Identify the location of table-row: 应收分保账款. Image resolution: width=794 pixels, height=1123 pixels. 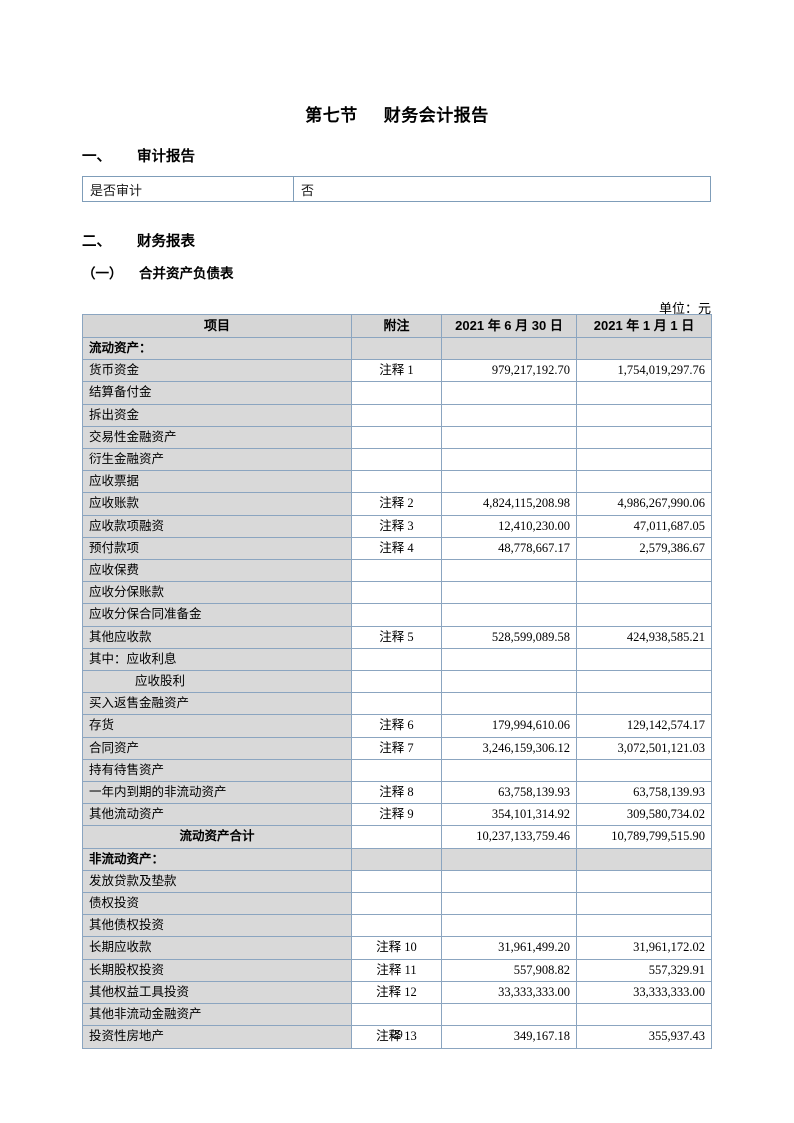
(397, 593).